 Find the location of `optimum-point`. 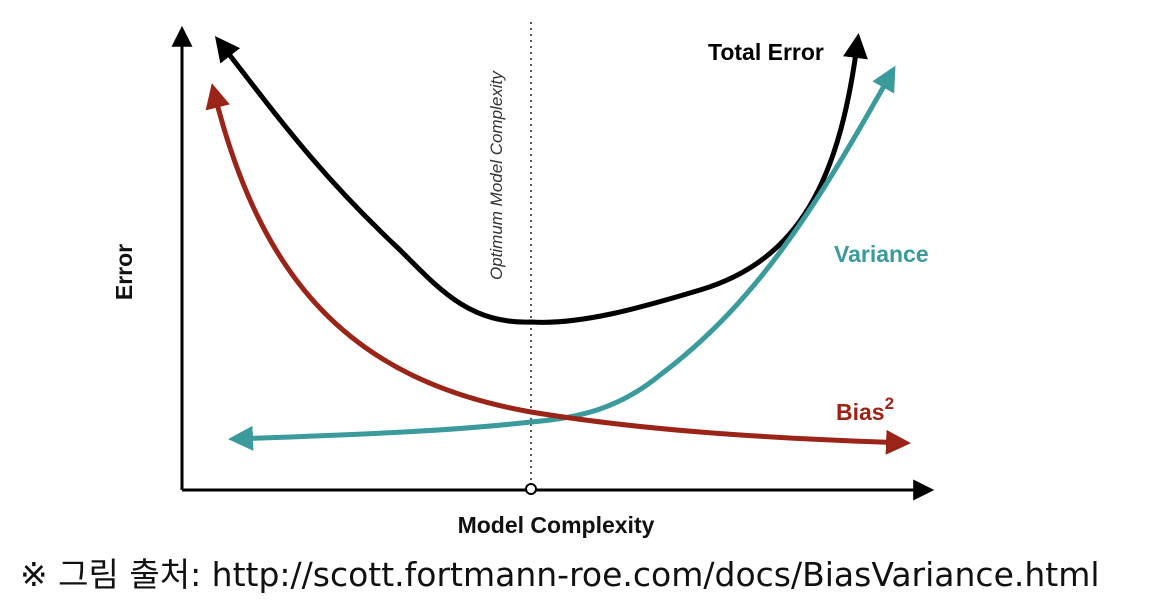

optimum-point is located at coordinates (531, 489).